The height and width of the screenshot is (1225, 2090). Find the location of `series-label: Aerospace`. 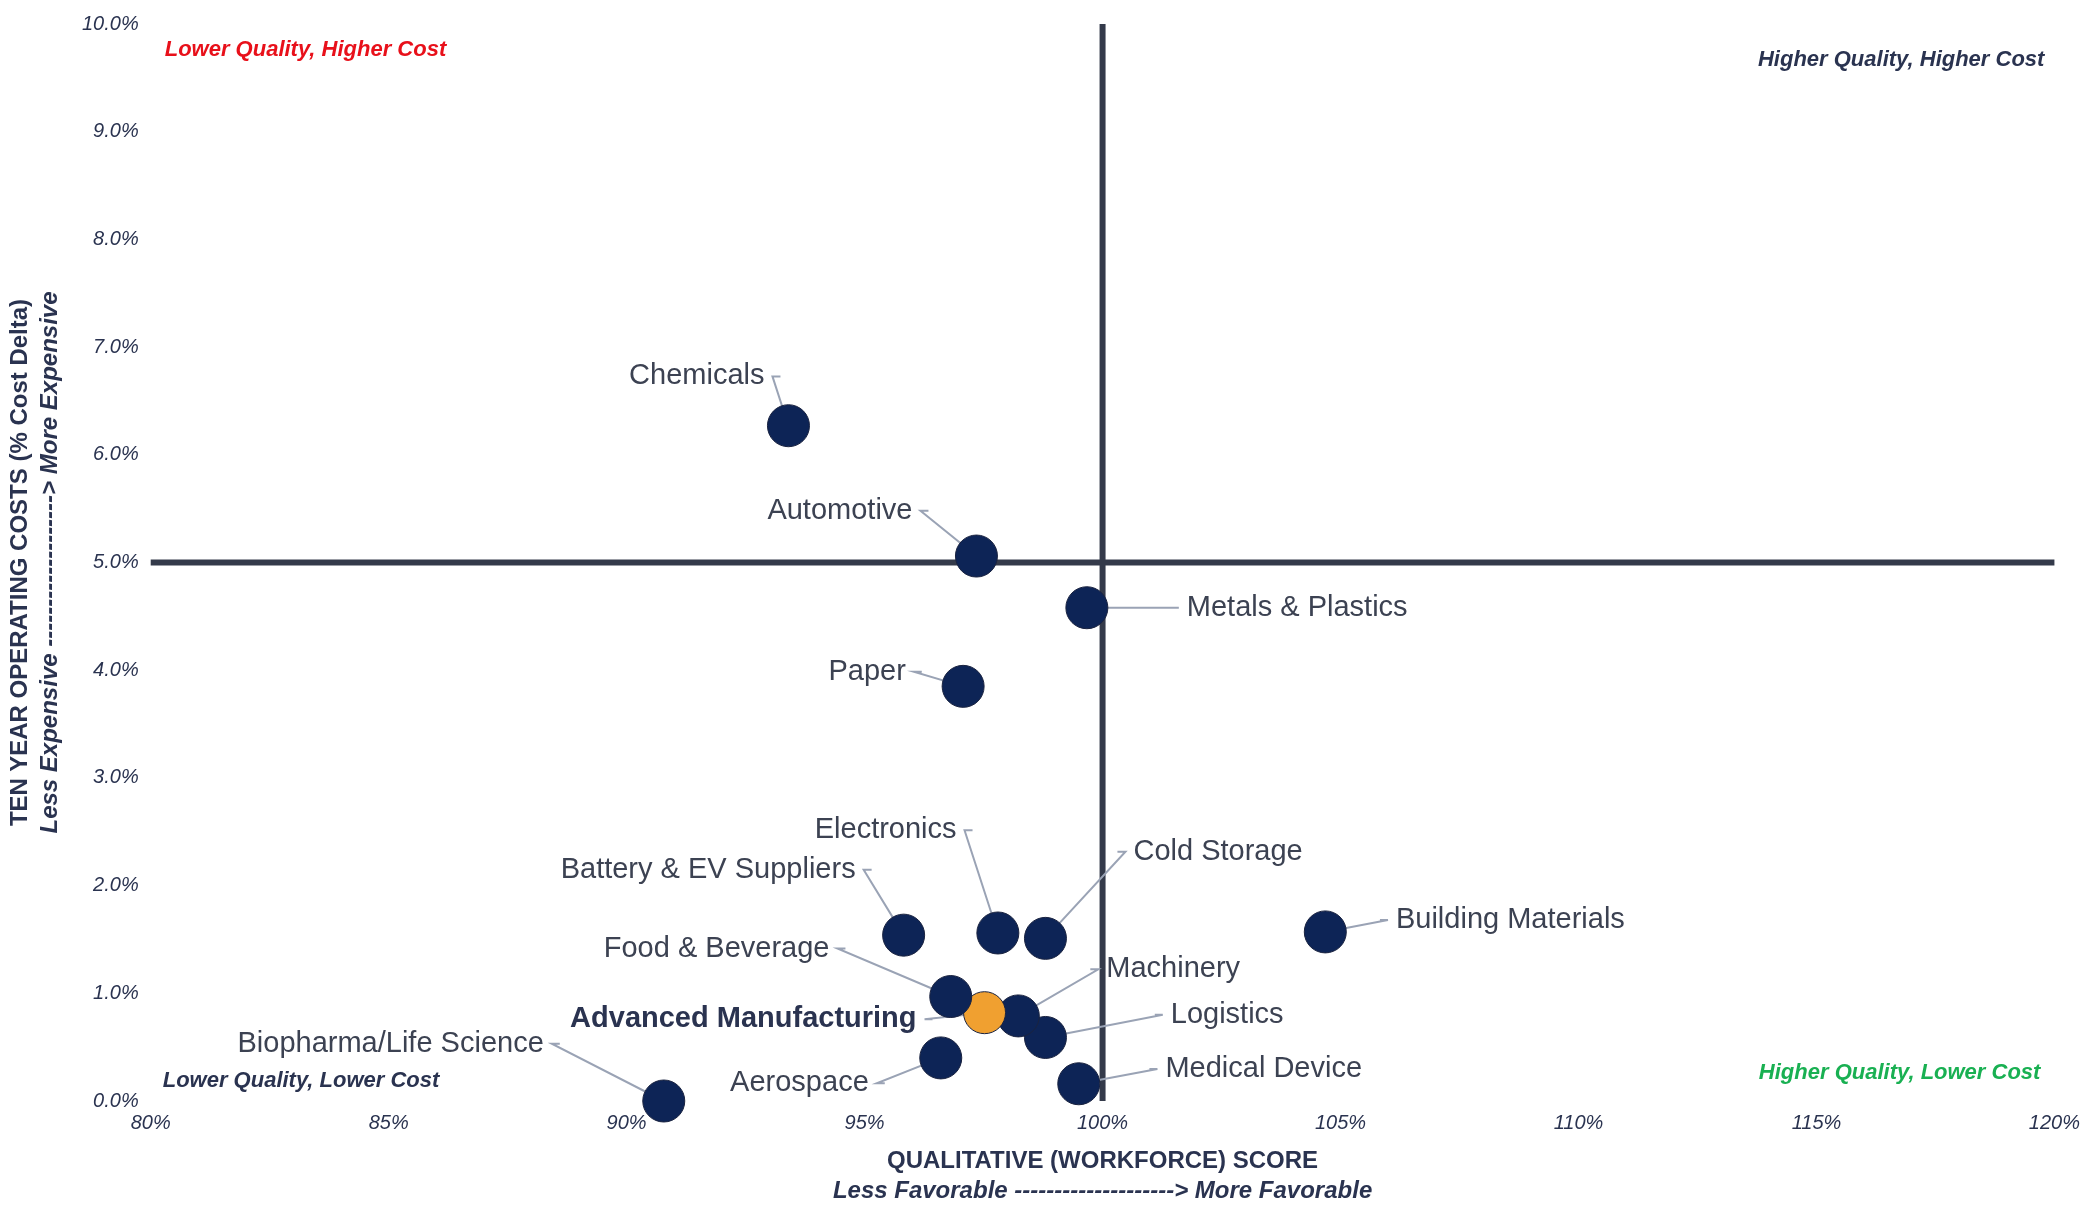

series-label: Aerospace is located at coordinates (799, 1081).